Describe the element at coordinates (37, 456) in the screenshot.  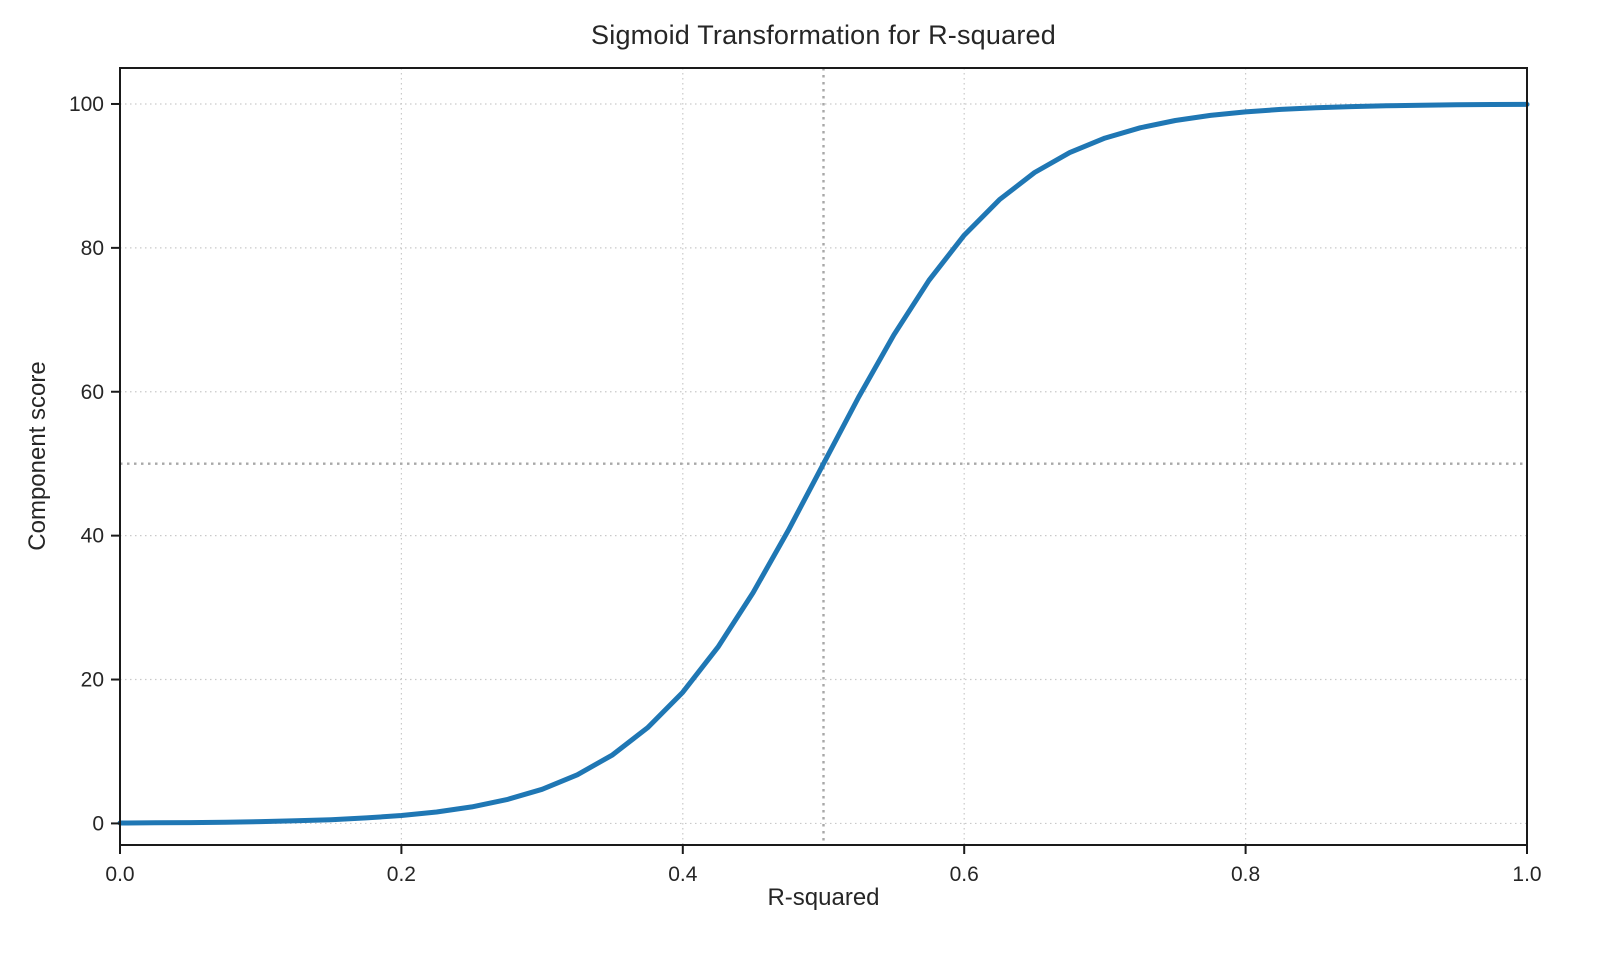
I see `y-axis-label: Component score` at that location.